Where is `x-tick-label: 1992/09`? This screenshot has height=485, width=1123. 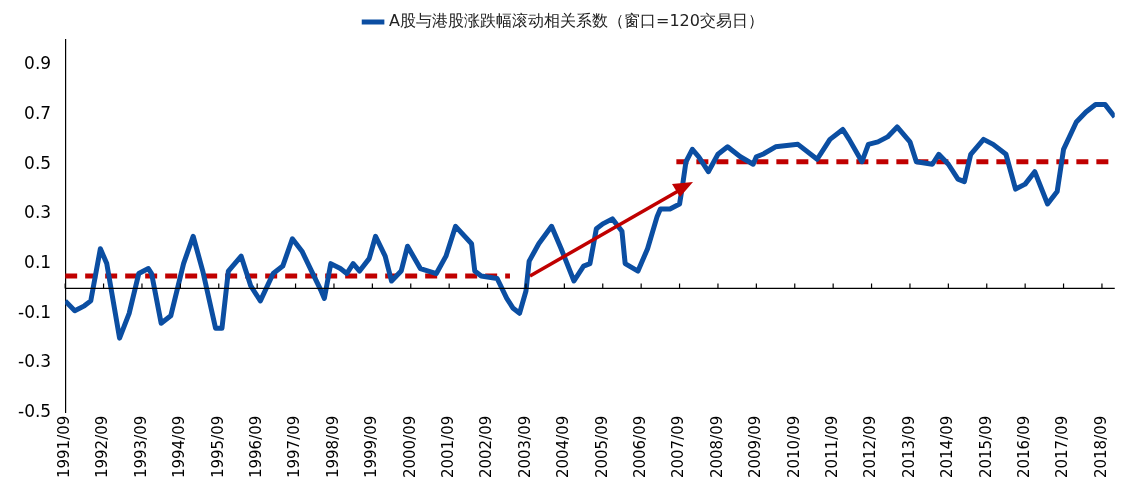
x-tick-label: 1992/09 is located at coordinates (102, 447).